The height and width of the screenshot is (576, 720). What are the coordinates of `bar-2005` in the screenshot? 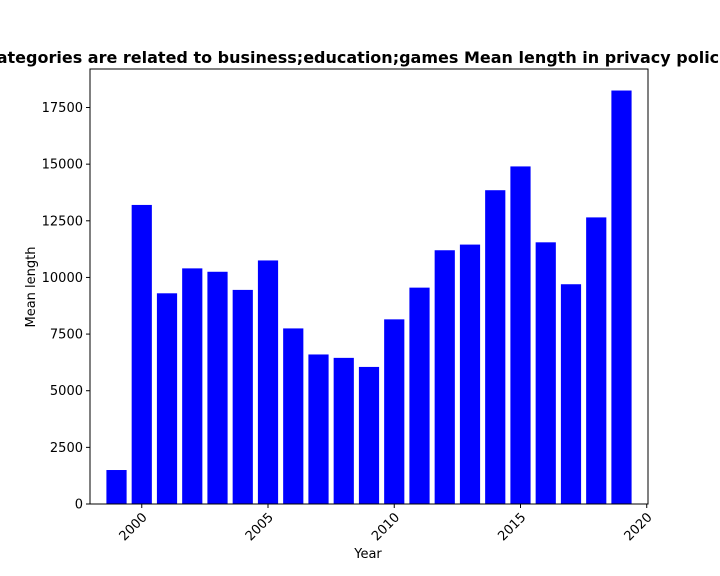 It's located at (268, 382).